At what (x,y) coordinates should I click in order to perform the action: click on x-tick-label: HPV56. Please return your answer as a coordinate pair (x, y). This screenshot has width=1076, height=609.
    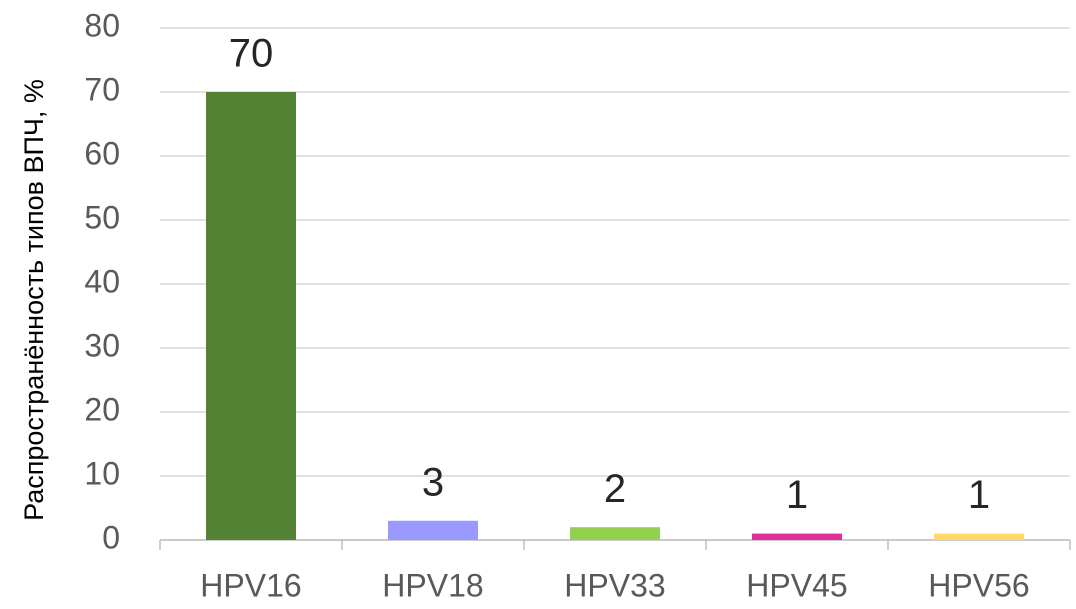
    Looking at the image, I should click on (978, 585).